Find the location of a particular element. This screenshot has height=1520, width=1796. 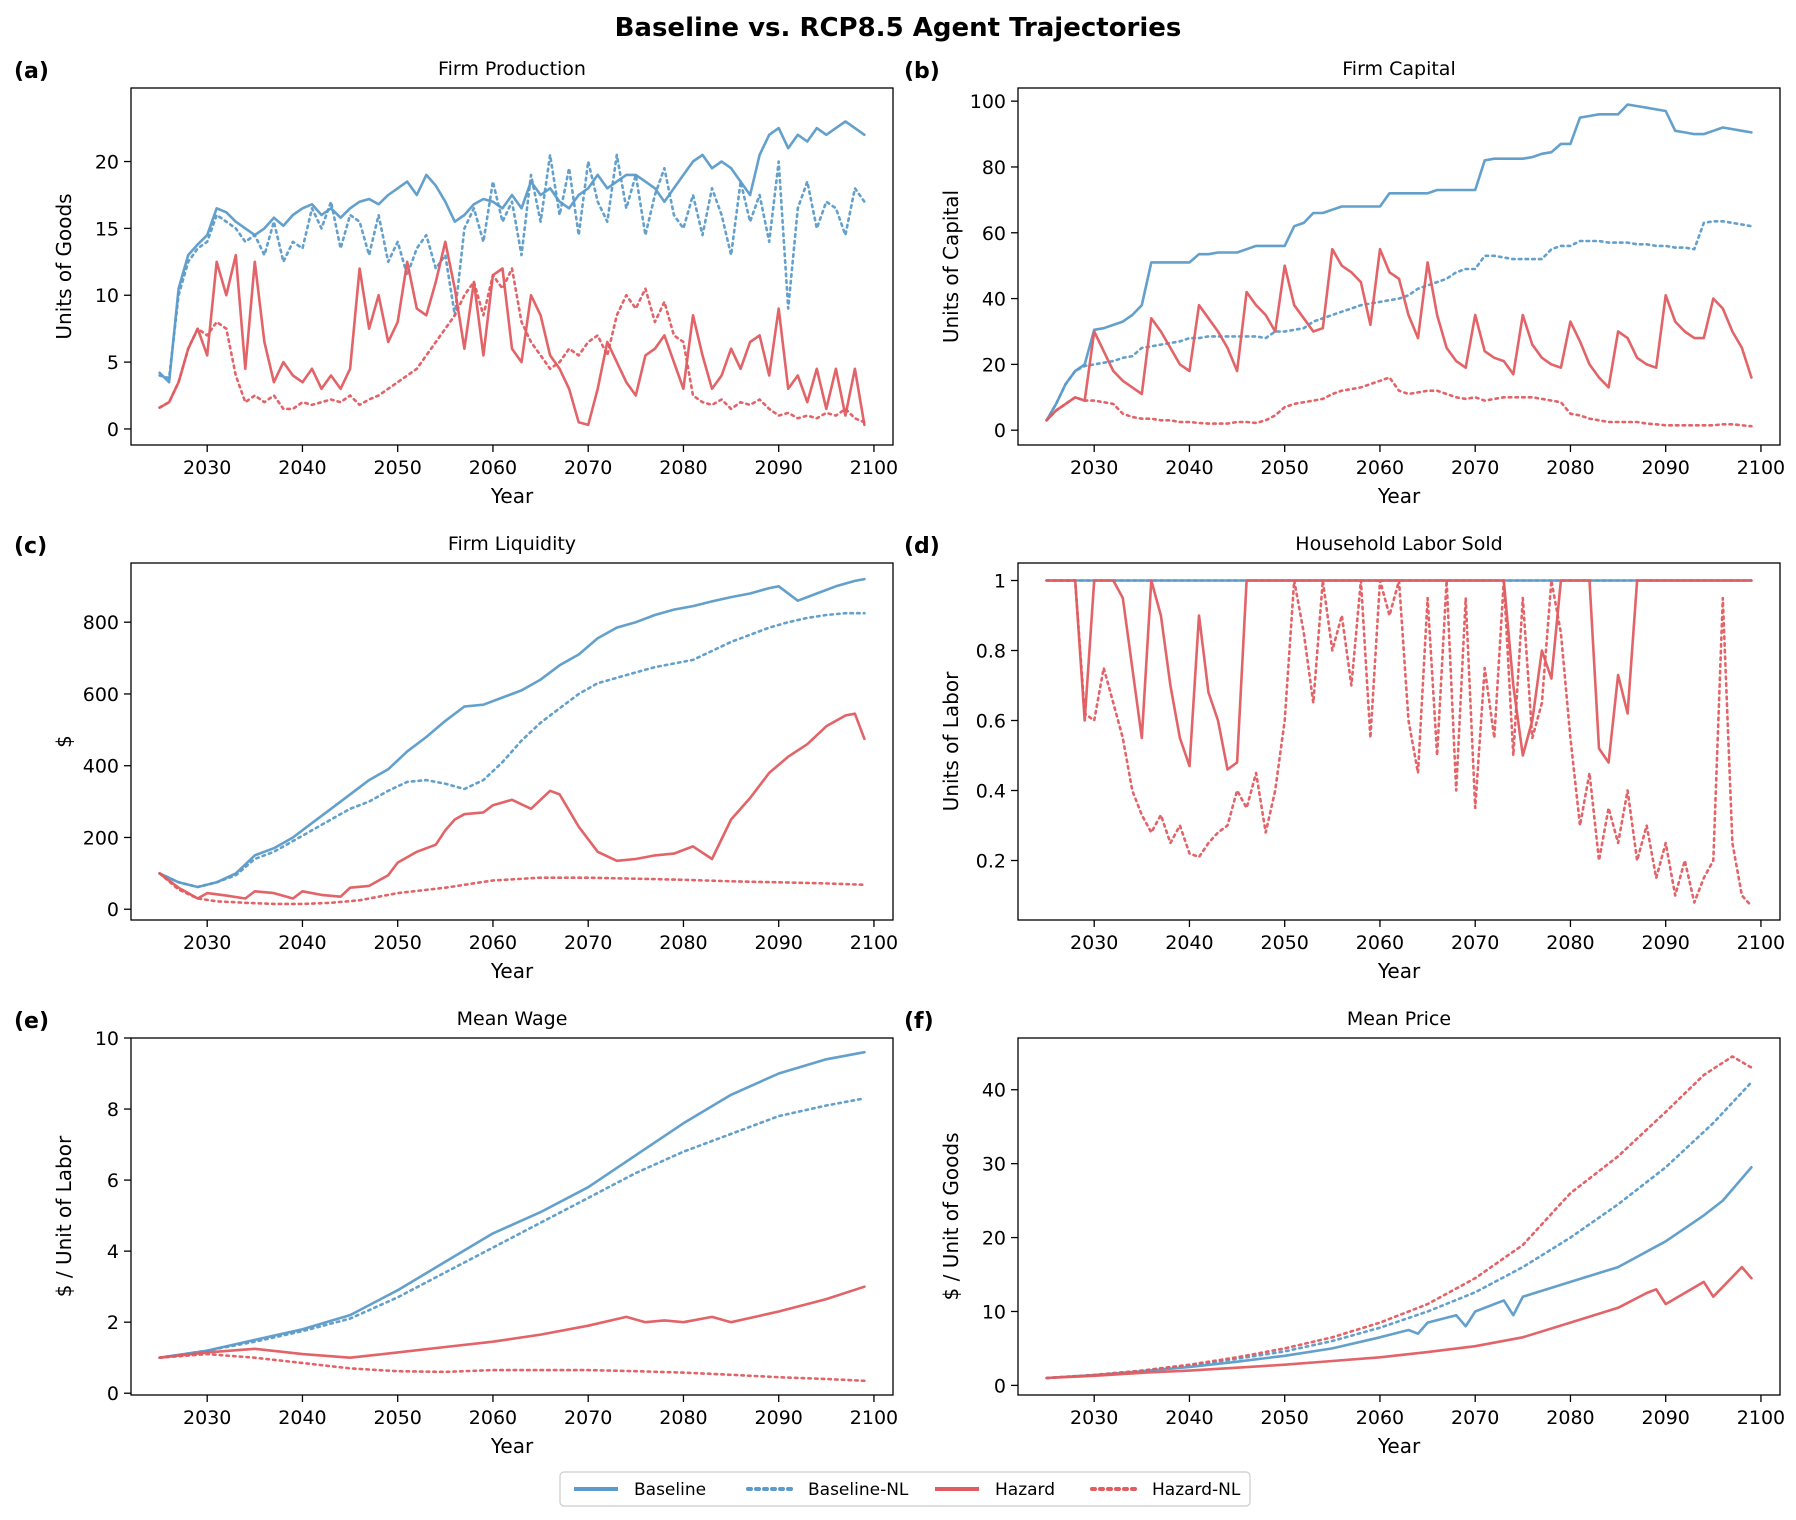

y-tick-label: 0.4 is located at coordinates (991, 792).